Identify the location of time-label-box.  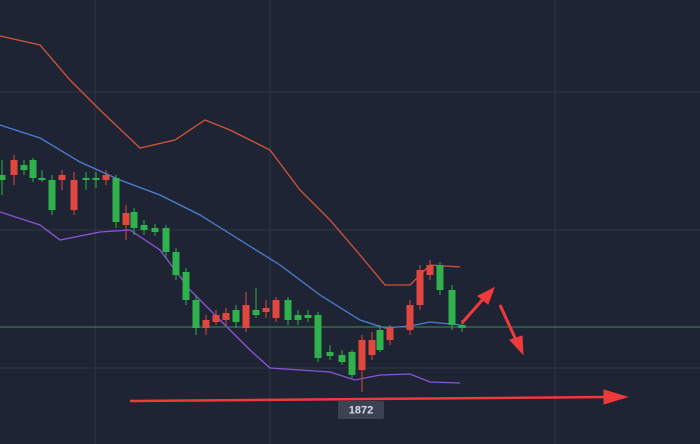
(361, 410).